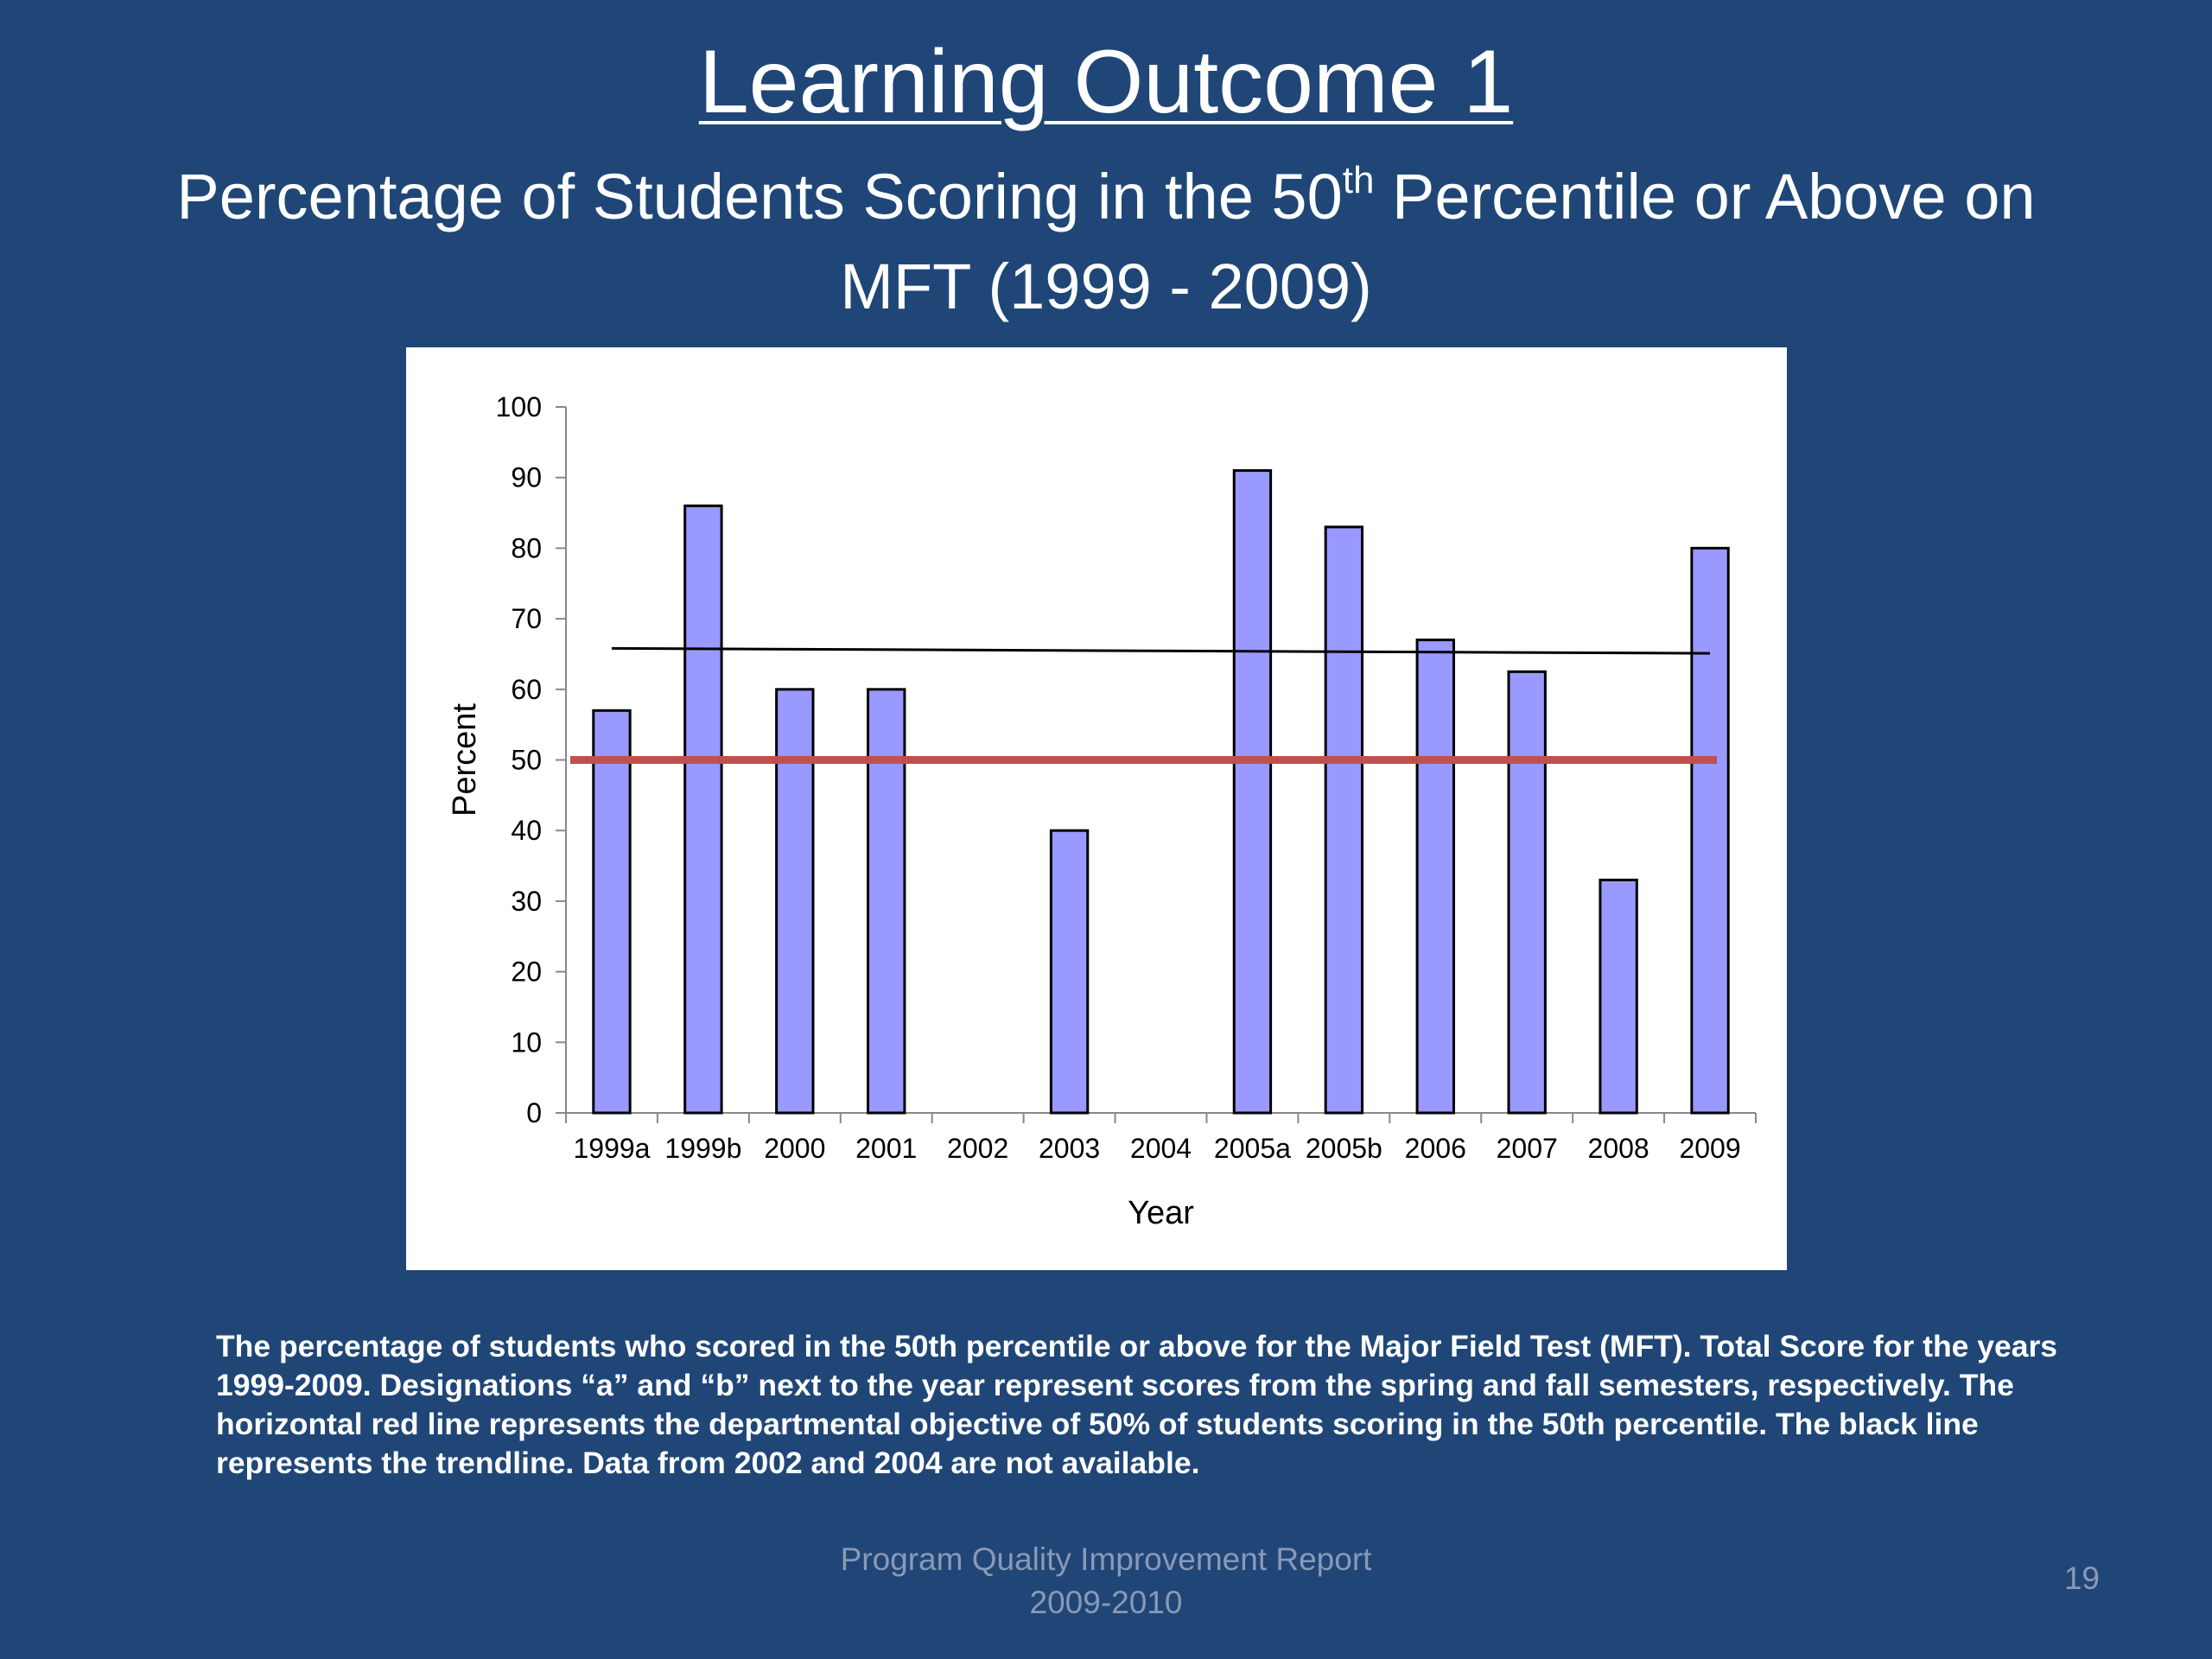  Describe the element at coordinates (977, 1148) in the screenshot. I see `x-tick-label: 2002` at that location.